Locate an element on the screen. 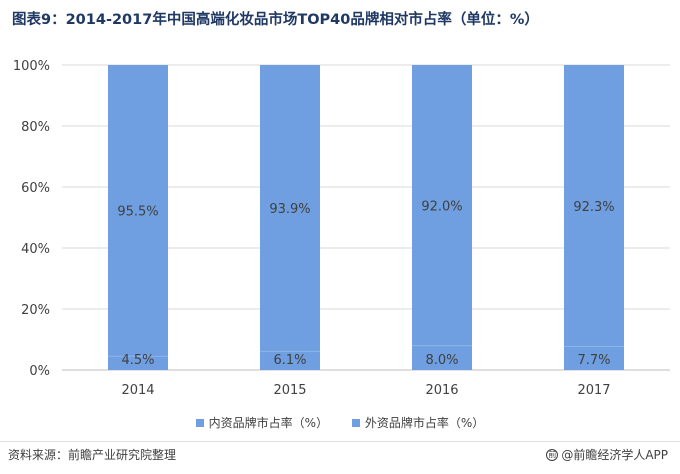 This screenshot has height=474, width=680. footer-divider is located at coordinates (340, 441).